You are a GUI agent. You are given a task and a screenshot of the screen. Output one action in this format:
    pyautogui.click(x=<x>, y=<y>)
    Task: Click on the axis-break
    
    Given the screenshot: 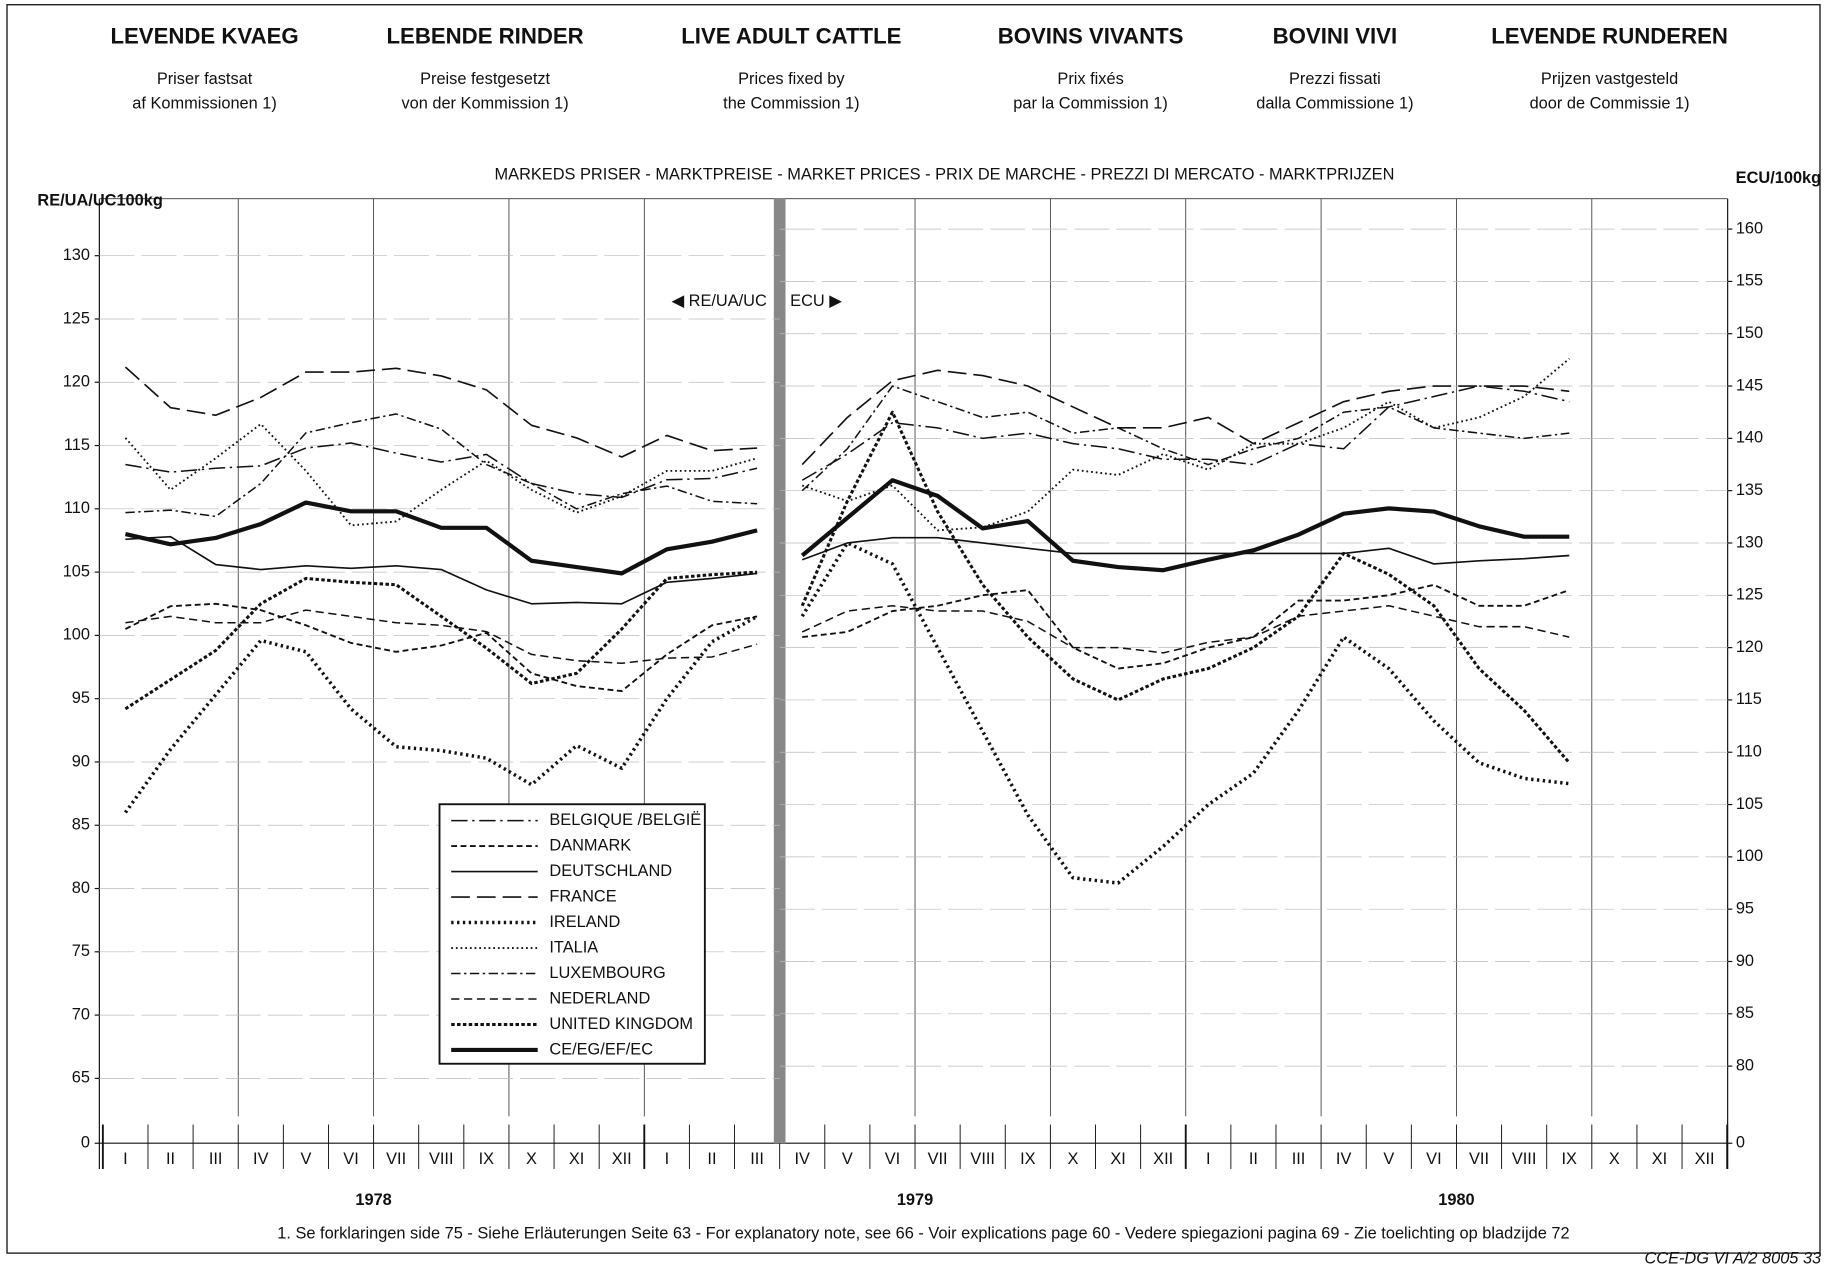 What is the action you would take?
    pyautogui.click(x=779, y=671)
    